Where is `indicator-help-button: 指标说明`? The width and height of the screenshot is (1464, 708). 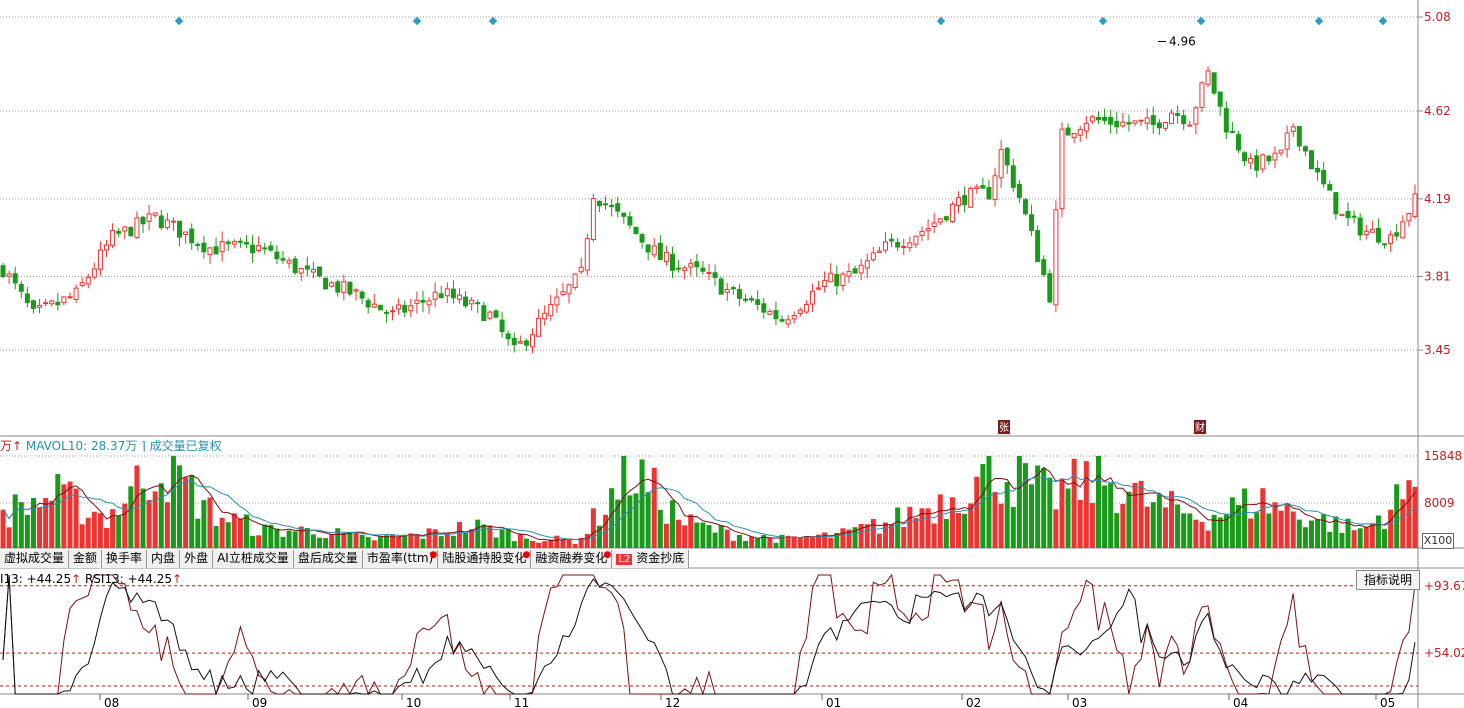 indicator-help-button: 指标说明 is located at coordinates (1388, 580).